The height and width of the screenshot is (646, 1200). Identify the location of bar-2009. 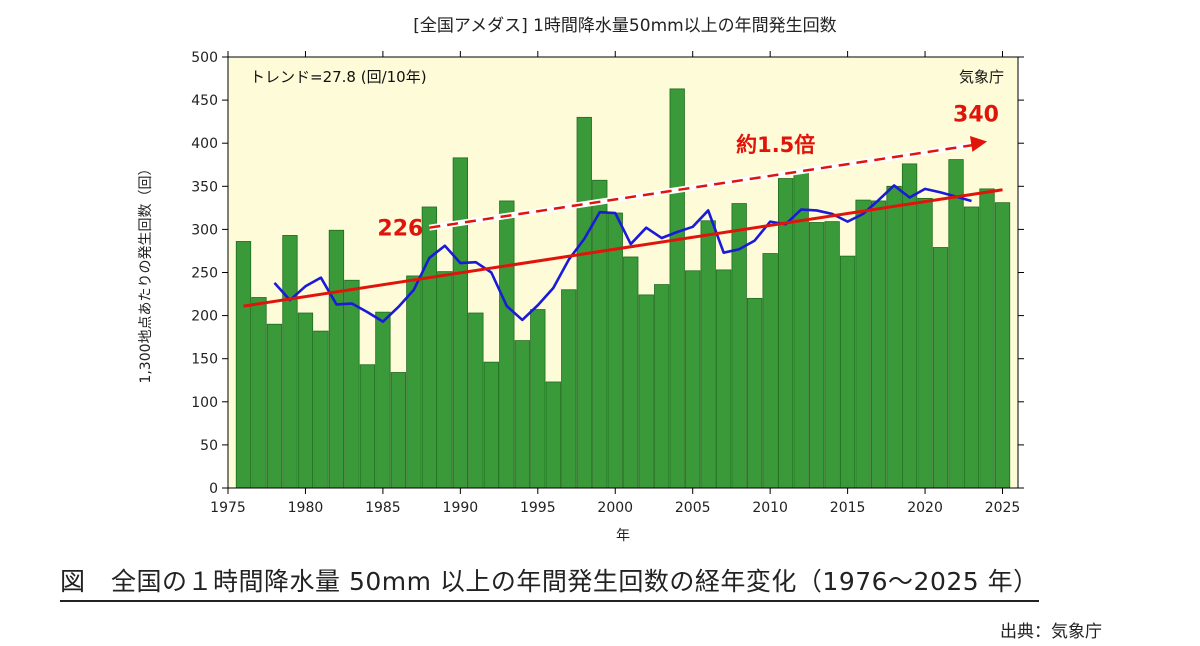
(755, 393).